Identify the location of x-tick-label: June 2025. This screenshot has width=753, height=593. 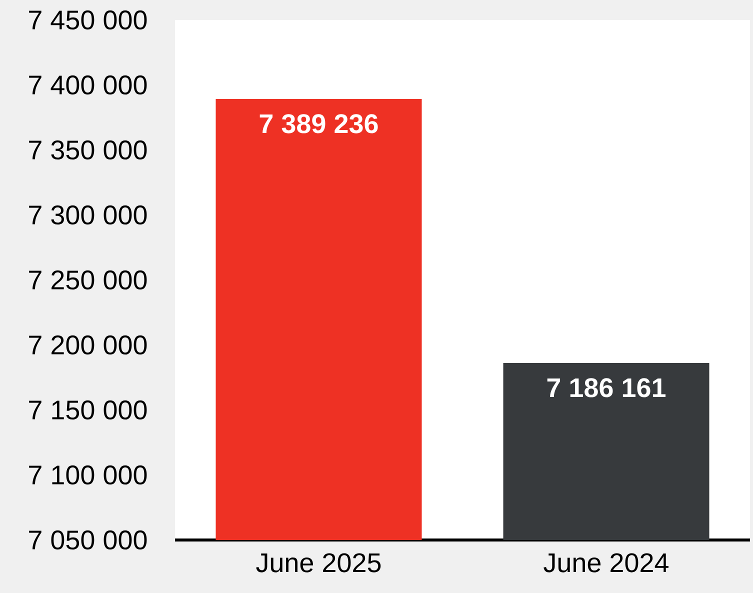
(318, 562).